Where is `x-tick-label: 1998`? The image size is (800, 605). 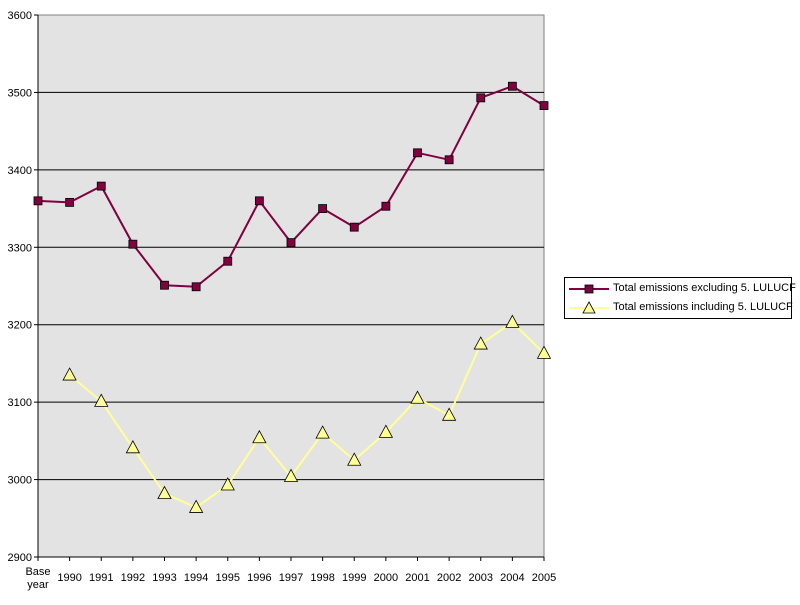 x-tick-label: 1998 is located at coordinates (322, 578).